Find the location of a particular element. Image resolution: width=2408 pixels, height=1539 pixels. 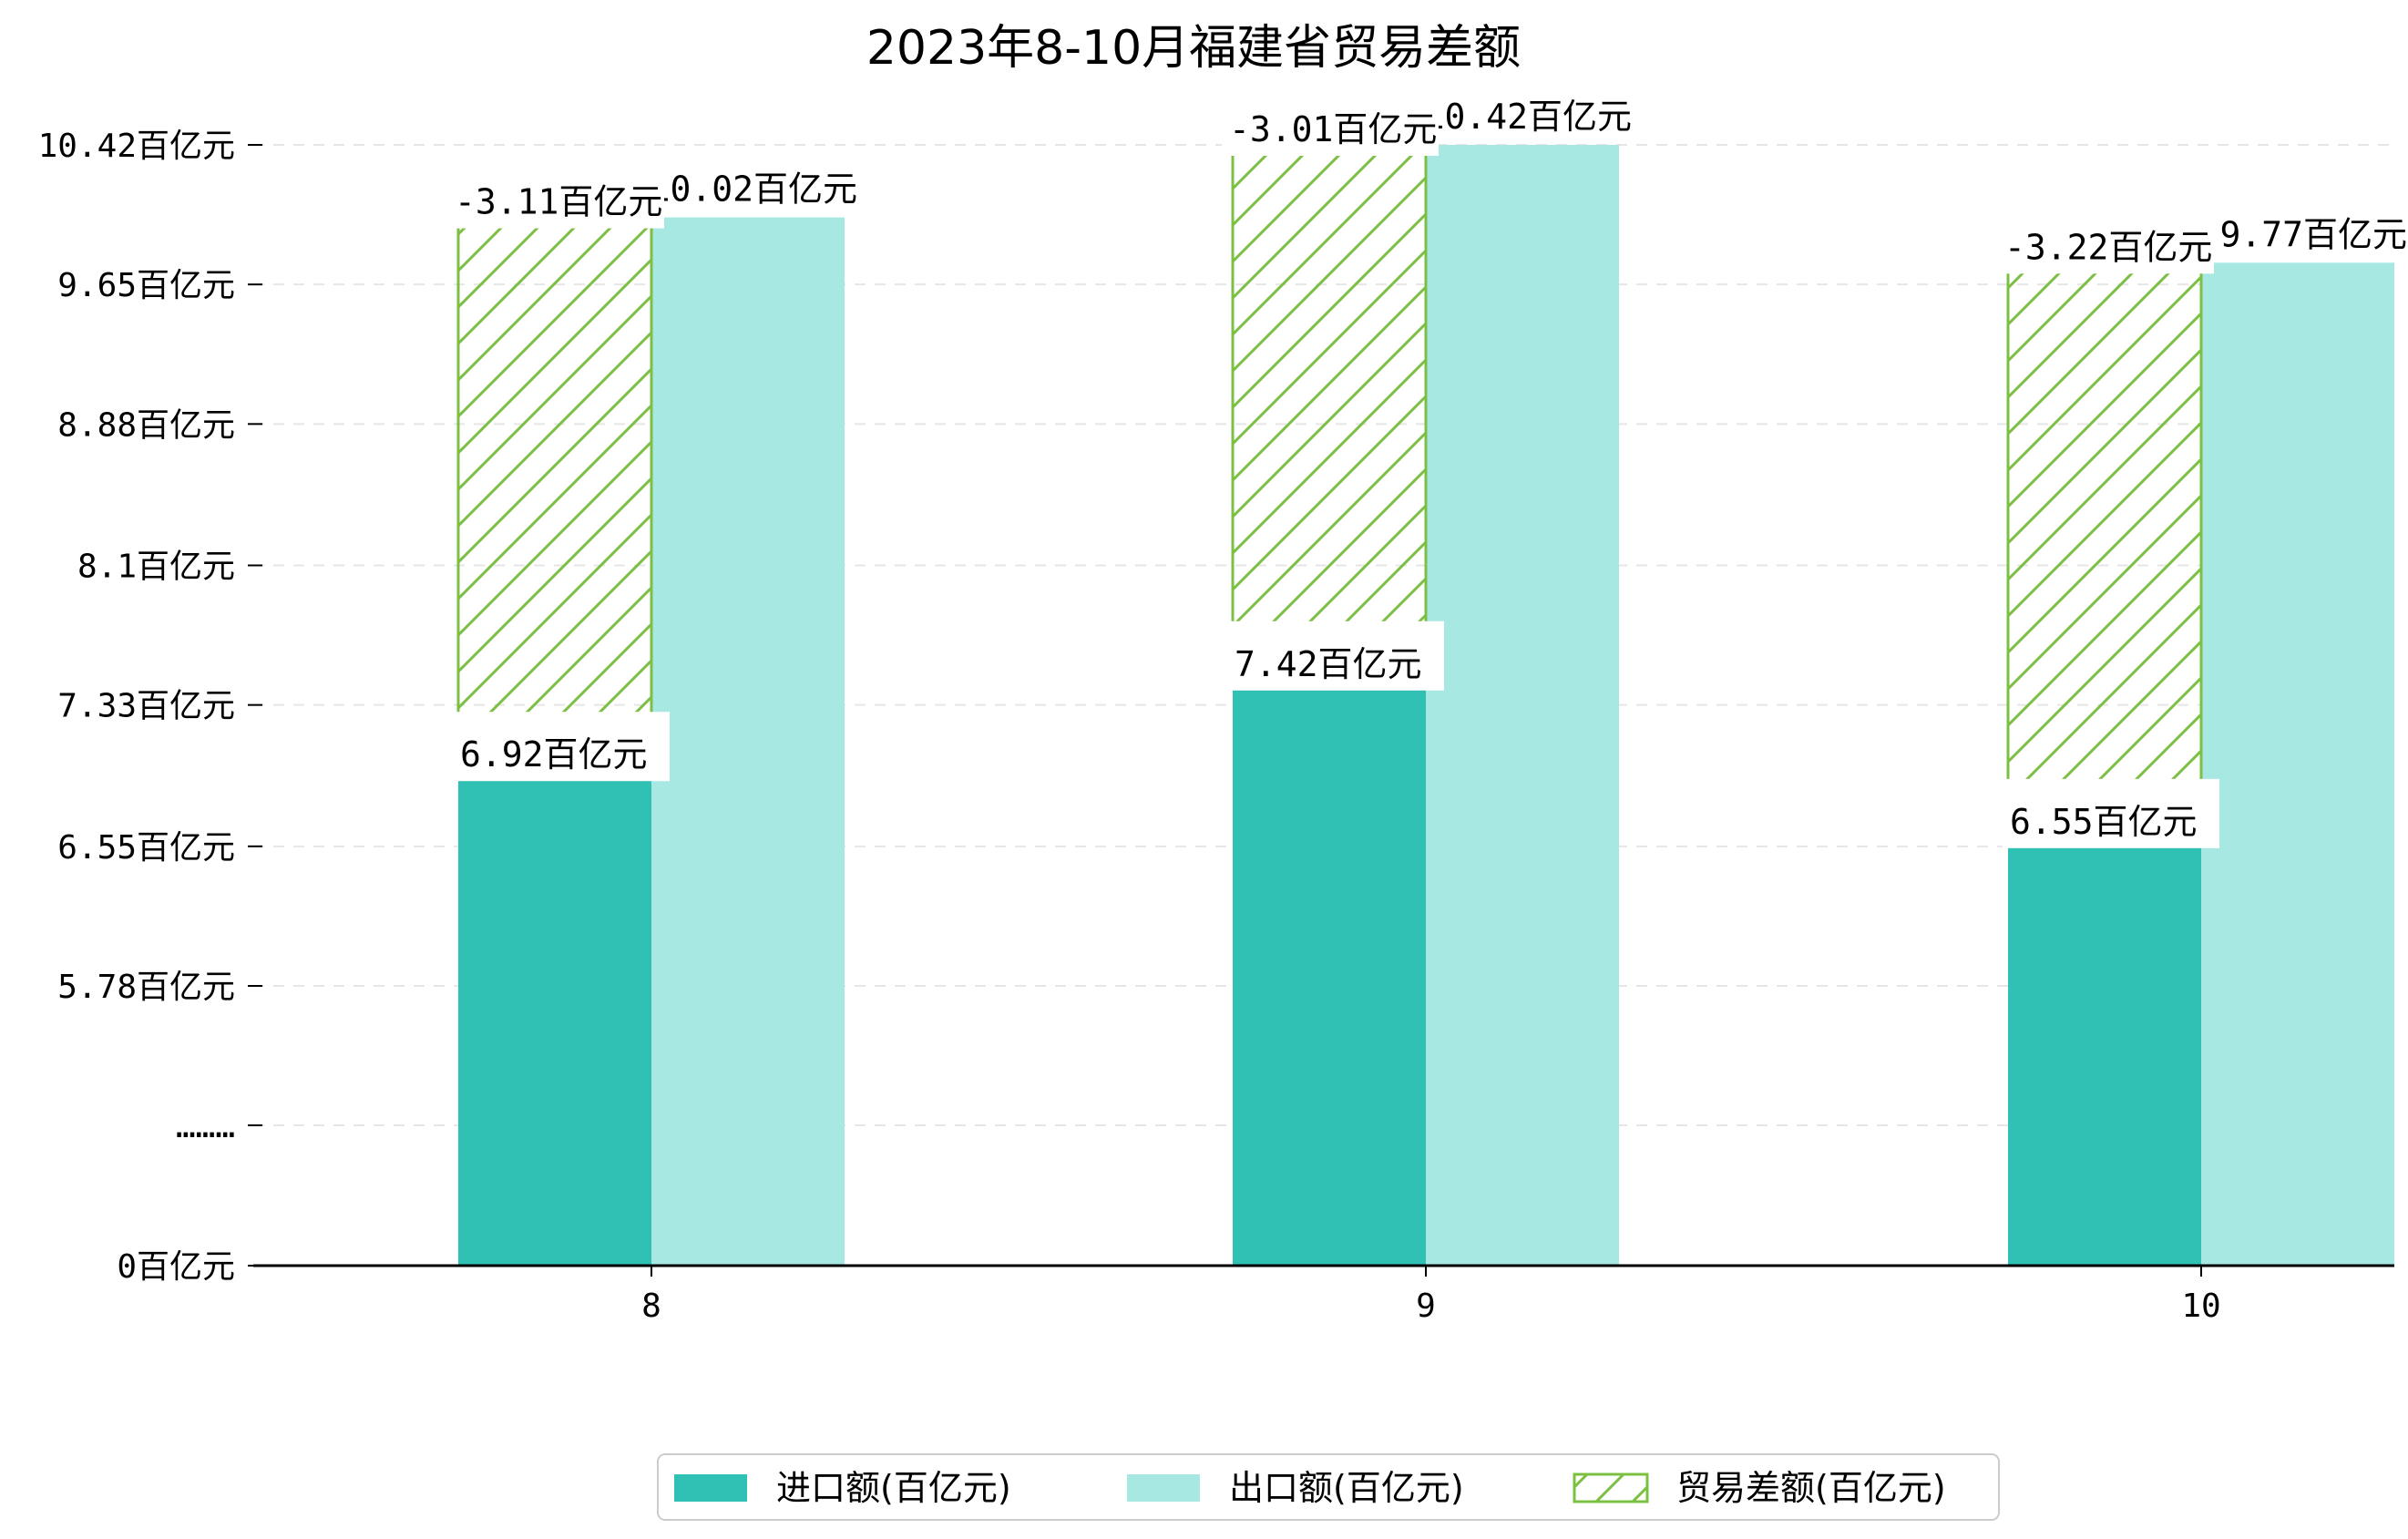

data-label-group: -3.22百亿元 is located at coordinates (2105, 242).